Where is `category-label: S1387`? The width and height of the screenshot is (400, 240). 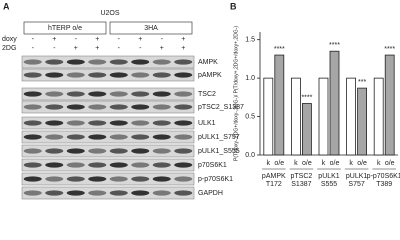
category-label: S1387 is located at coordinates (301, 184).